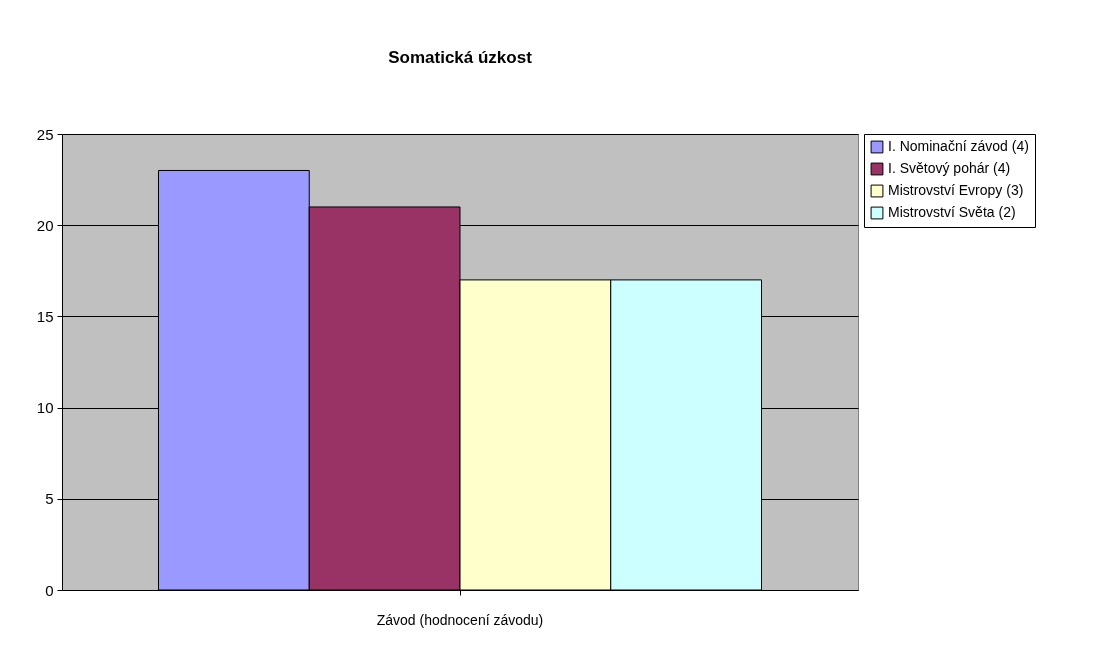 Image resolution: width=1112 pixels, height=663 pixels. Describe the element at coordinates (952, 212) in the screenshot. I see `legend-label: Mistrovství Světa (2)` at that location.